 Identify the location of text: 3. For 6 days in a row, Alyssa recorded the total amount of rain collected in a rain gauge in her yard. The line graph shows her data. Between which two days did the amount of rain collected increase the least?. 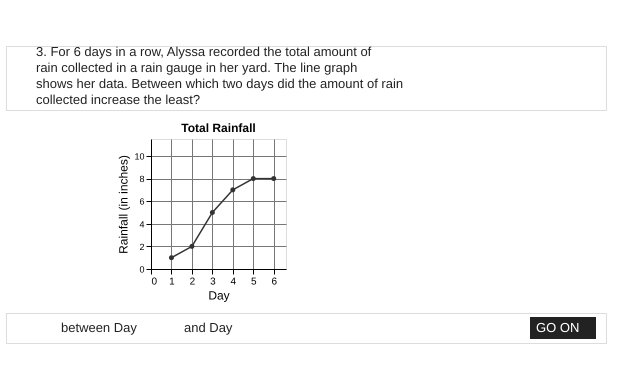
(220, 75).